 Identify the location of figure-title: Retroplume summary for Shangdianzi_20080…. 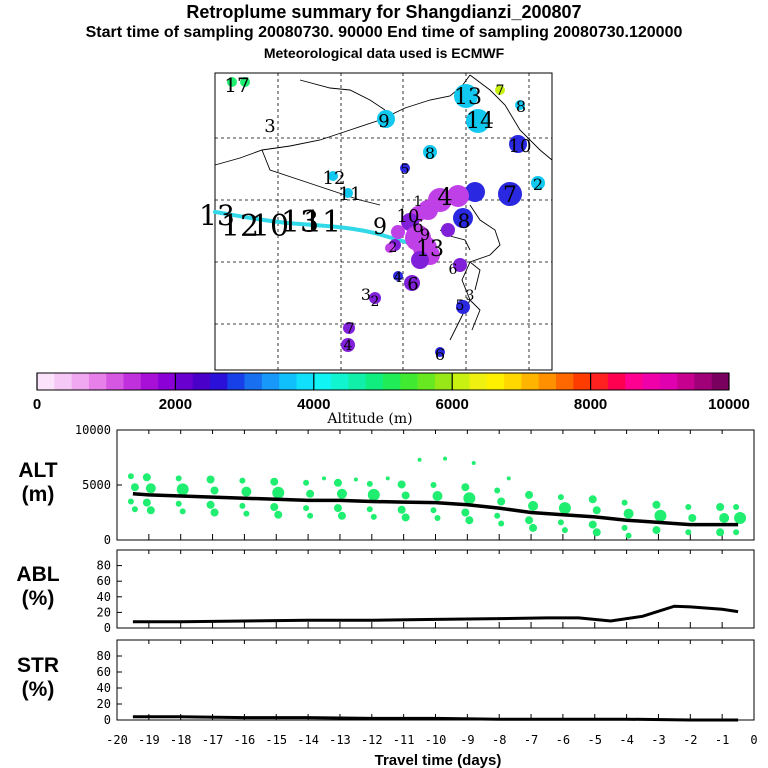
(384, 12).